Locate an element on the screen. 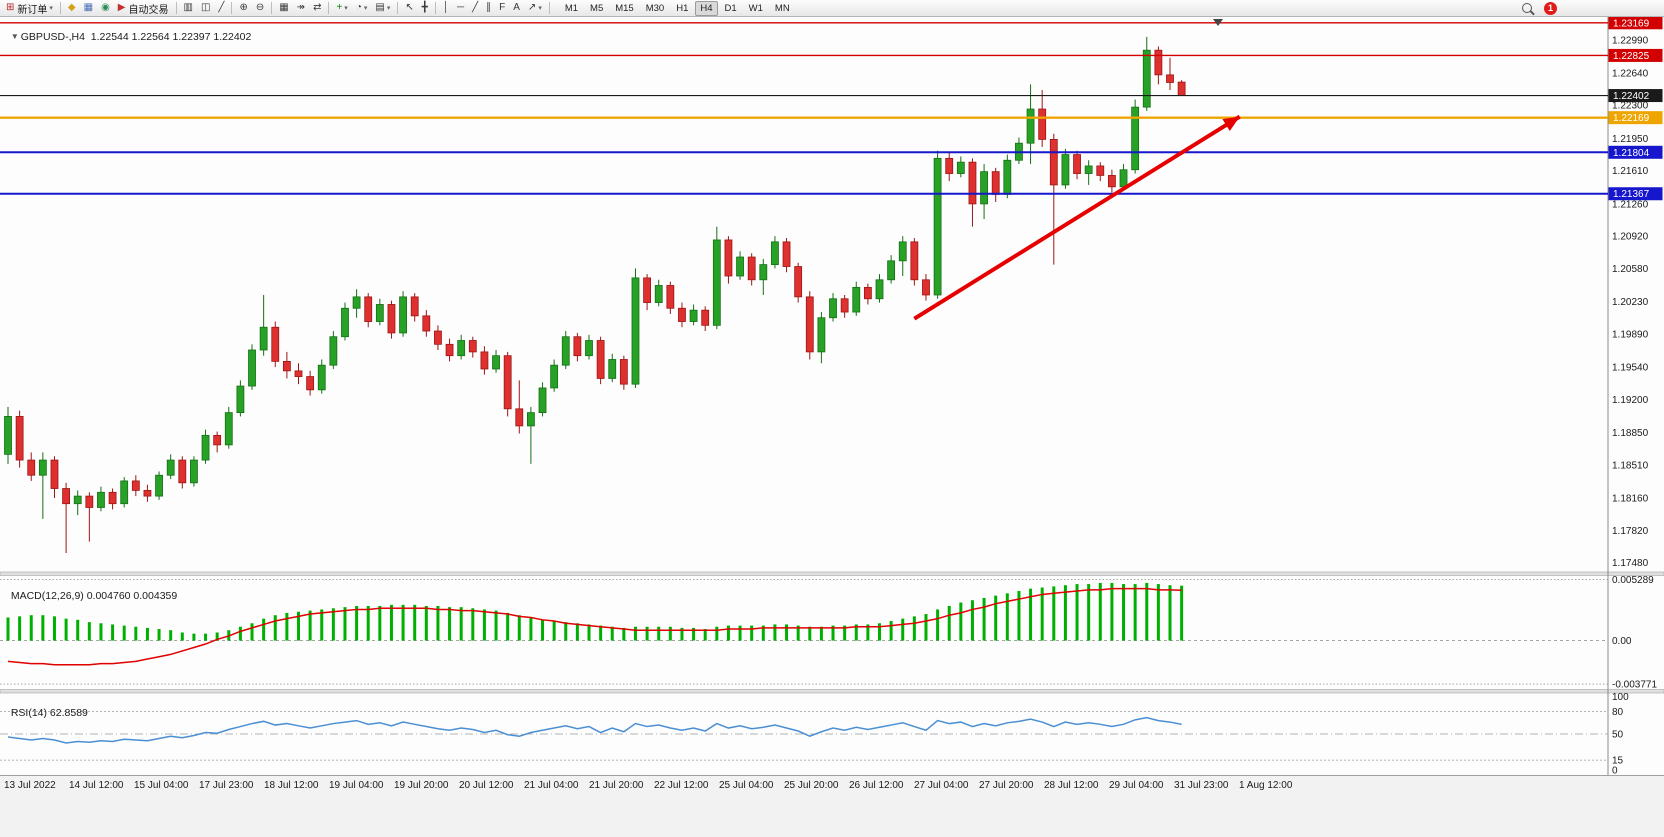 Image resolution: width=1664 pixels, height=837 pixels. timeframe-m30: M30 is located at coordinates (655, 8).